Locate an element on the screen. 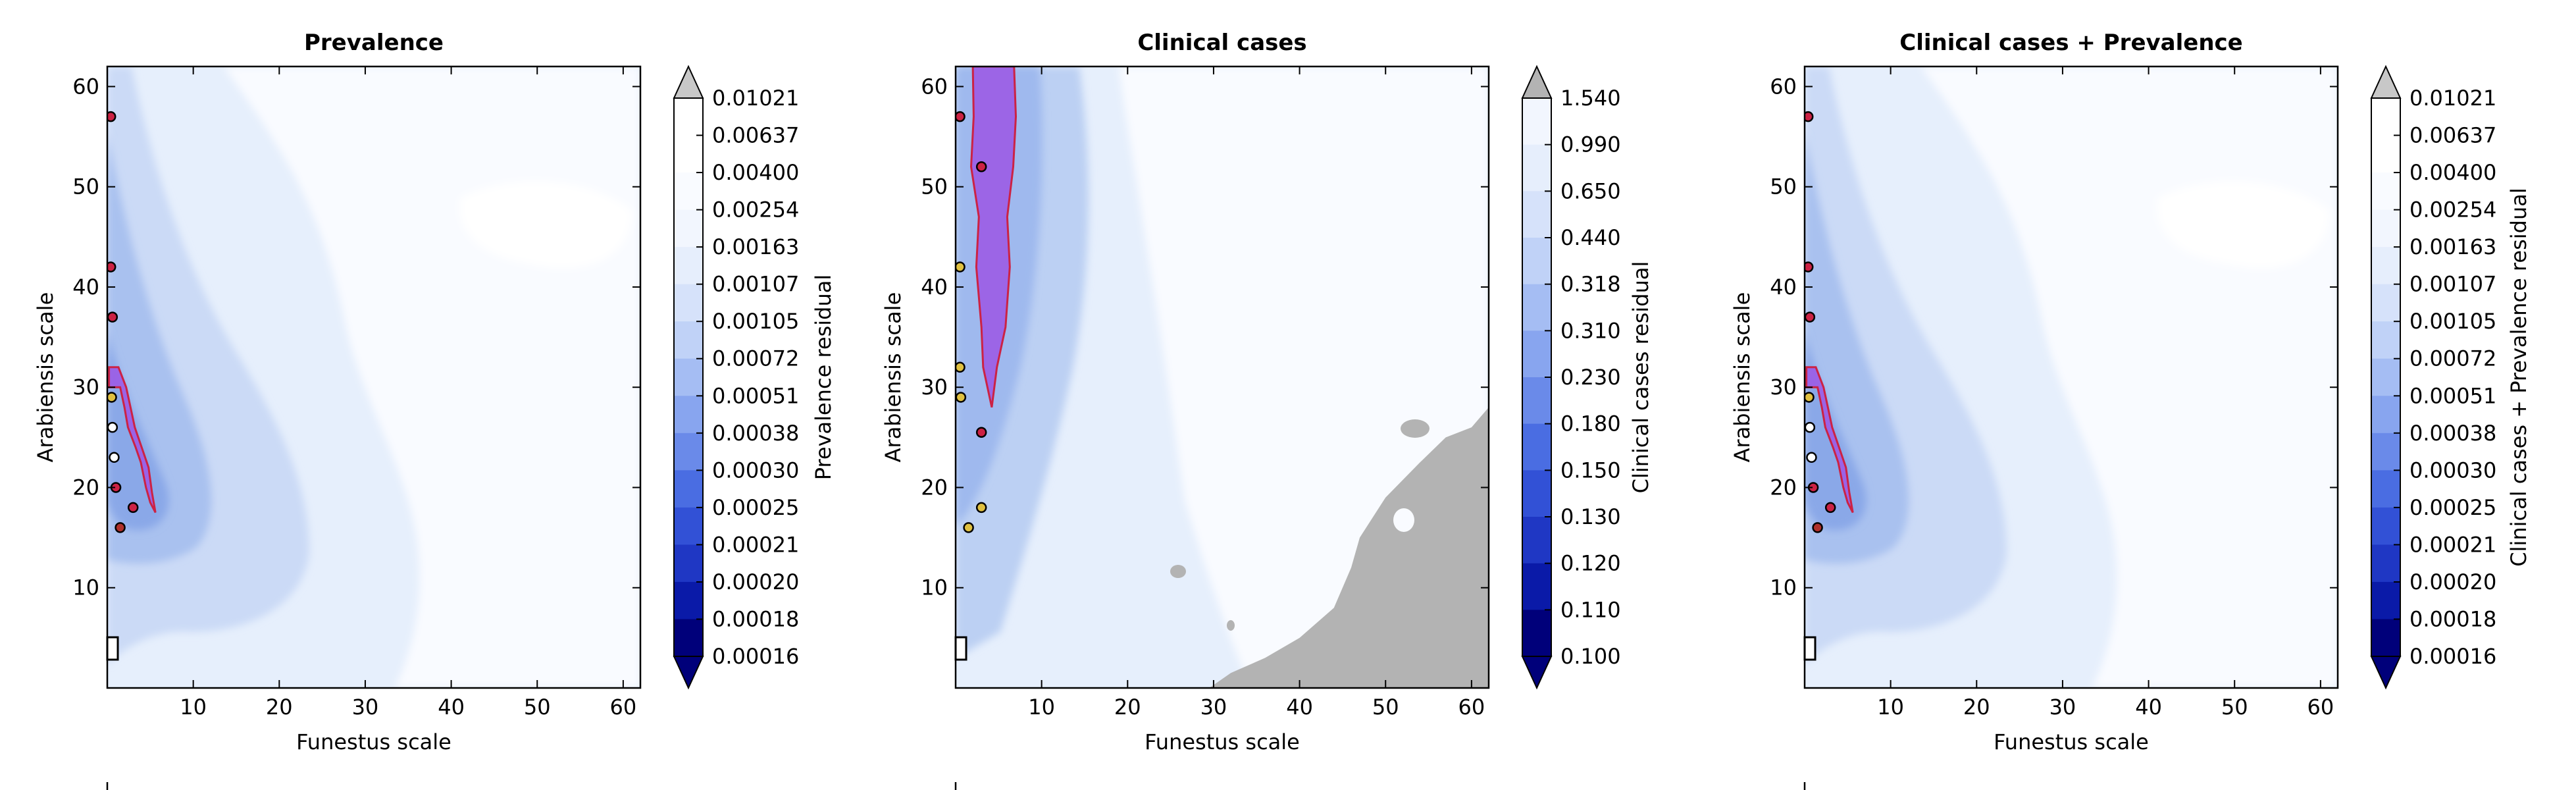 The width and height of the screenshot is (2576, 790). x-tick-label: 60 is located at coordinates (623, 708).